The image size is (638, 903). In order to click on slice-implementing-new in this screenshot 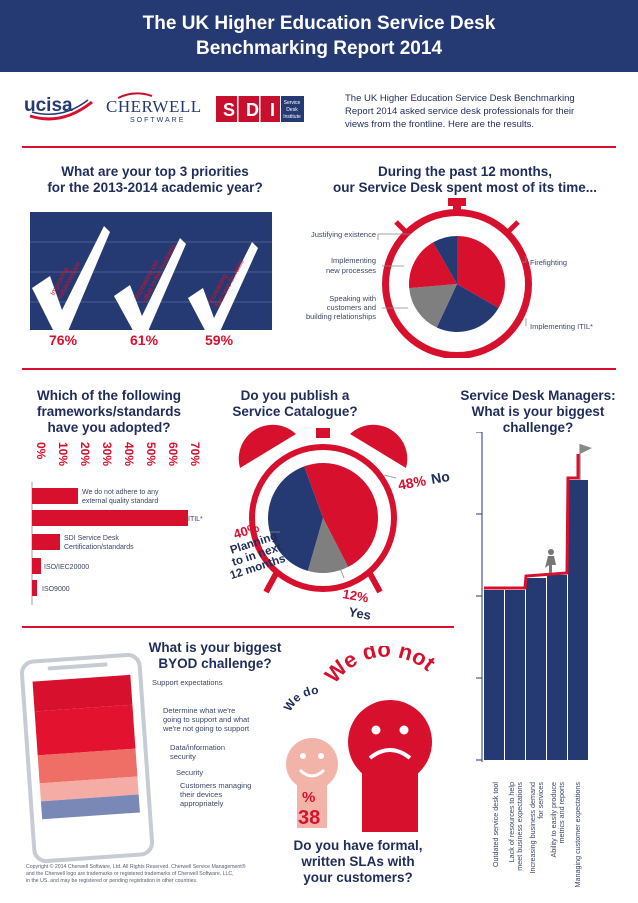, I will do `click(433, 265)`.